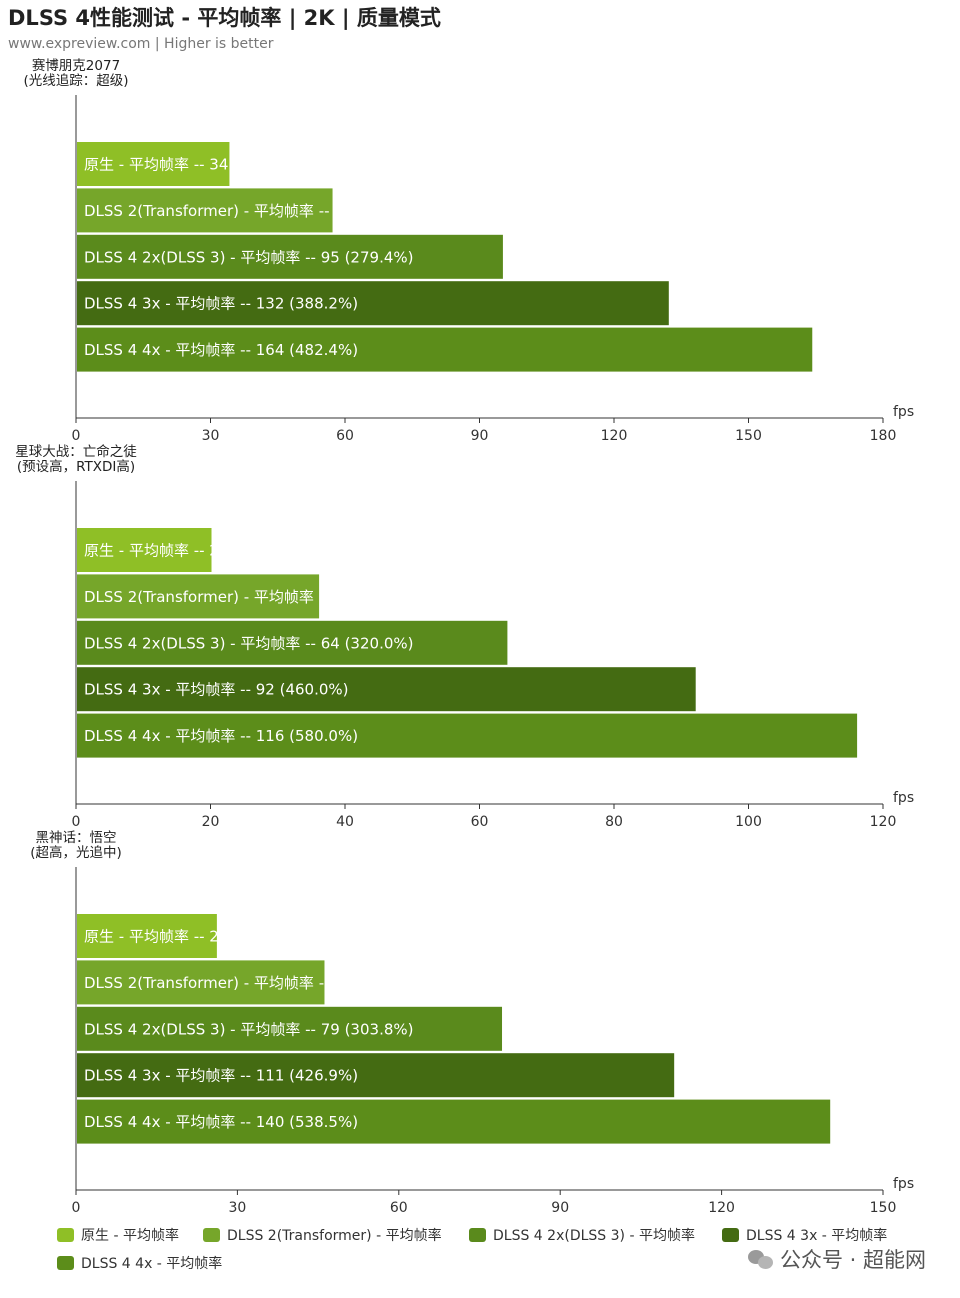 The height and width of the screenshot is (1298, 960). What do you see at coordinates (248, 643) in the screenshot?
I see `bar-label: DLSS 4 2x(DLSS 3) - 平均帧率 -- 64 (320.0%)` at bounding box center [248, 643].